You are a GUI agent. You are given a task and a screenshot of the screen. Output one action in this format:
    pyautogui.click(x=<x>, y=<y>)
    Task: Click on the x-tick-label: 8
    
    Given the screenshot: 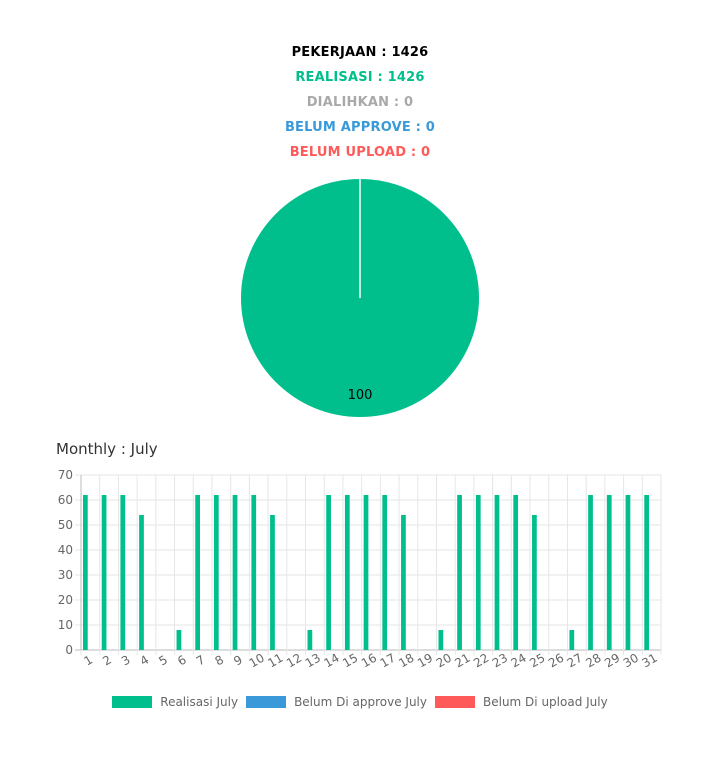 What is the action you would take?
    pyautogui.click(x=220, y=661)
    